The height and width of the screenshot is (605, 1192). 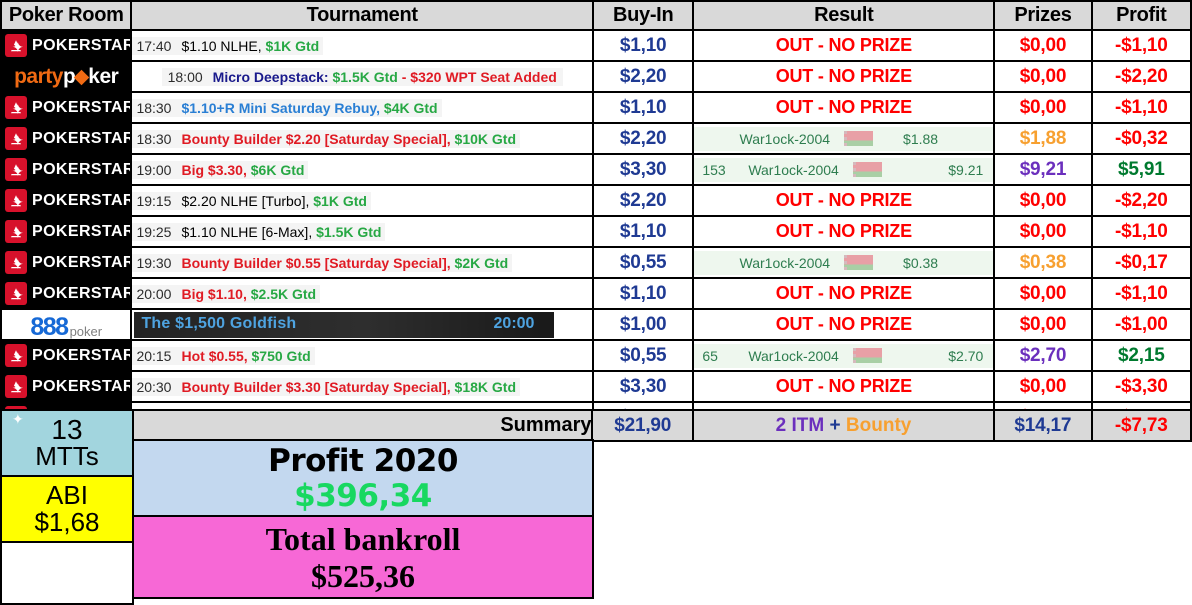 What do you see at coordinates (219, 323) in the screenshot?
I see `tournament-banner-title: The $1,500 Goldfish` at bounding box center [219, 323].